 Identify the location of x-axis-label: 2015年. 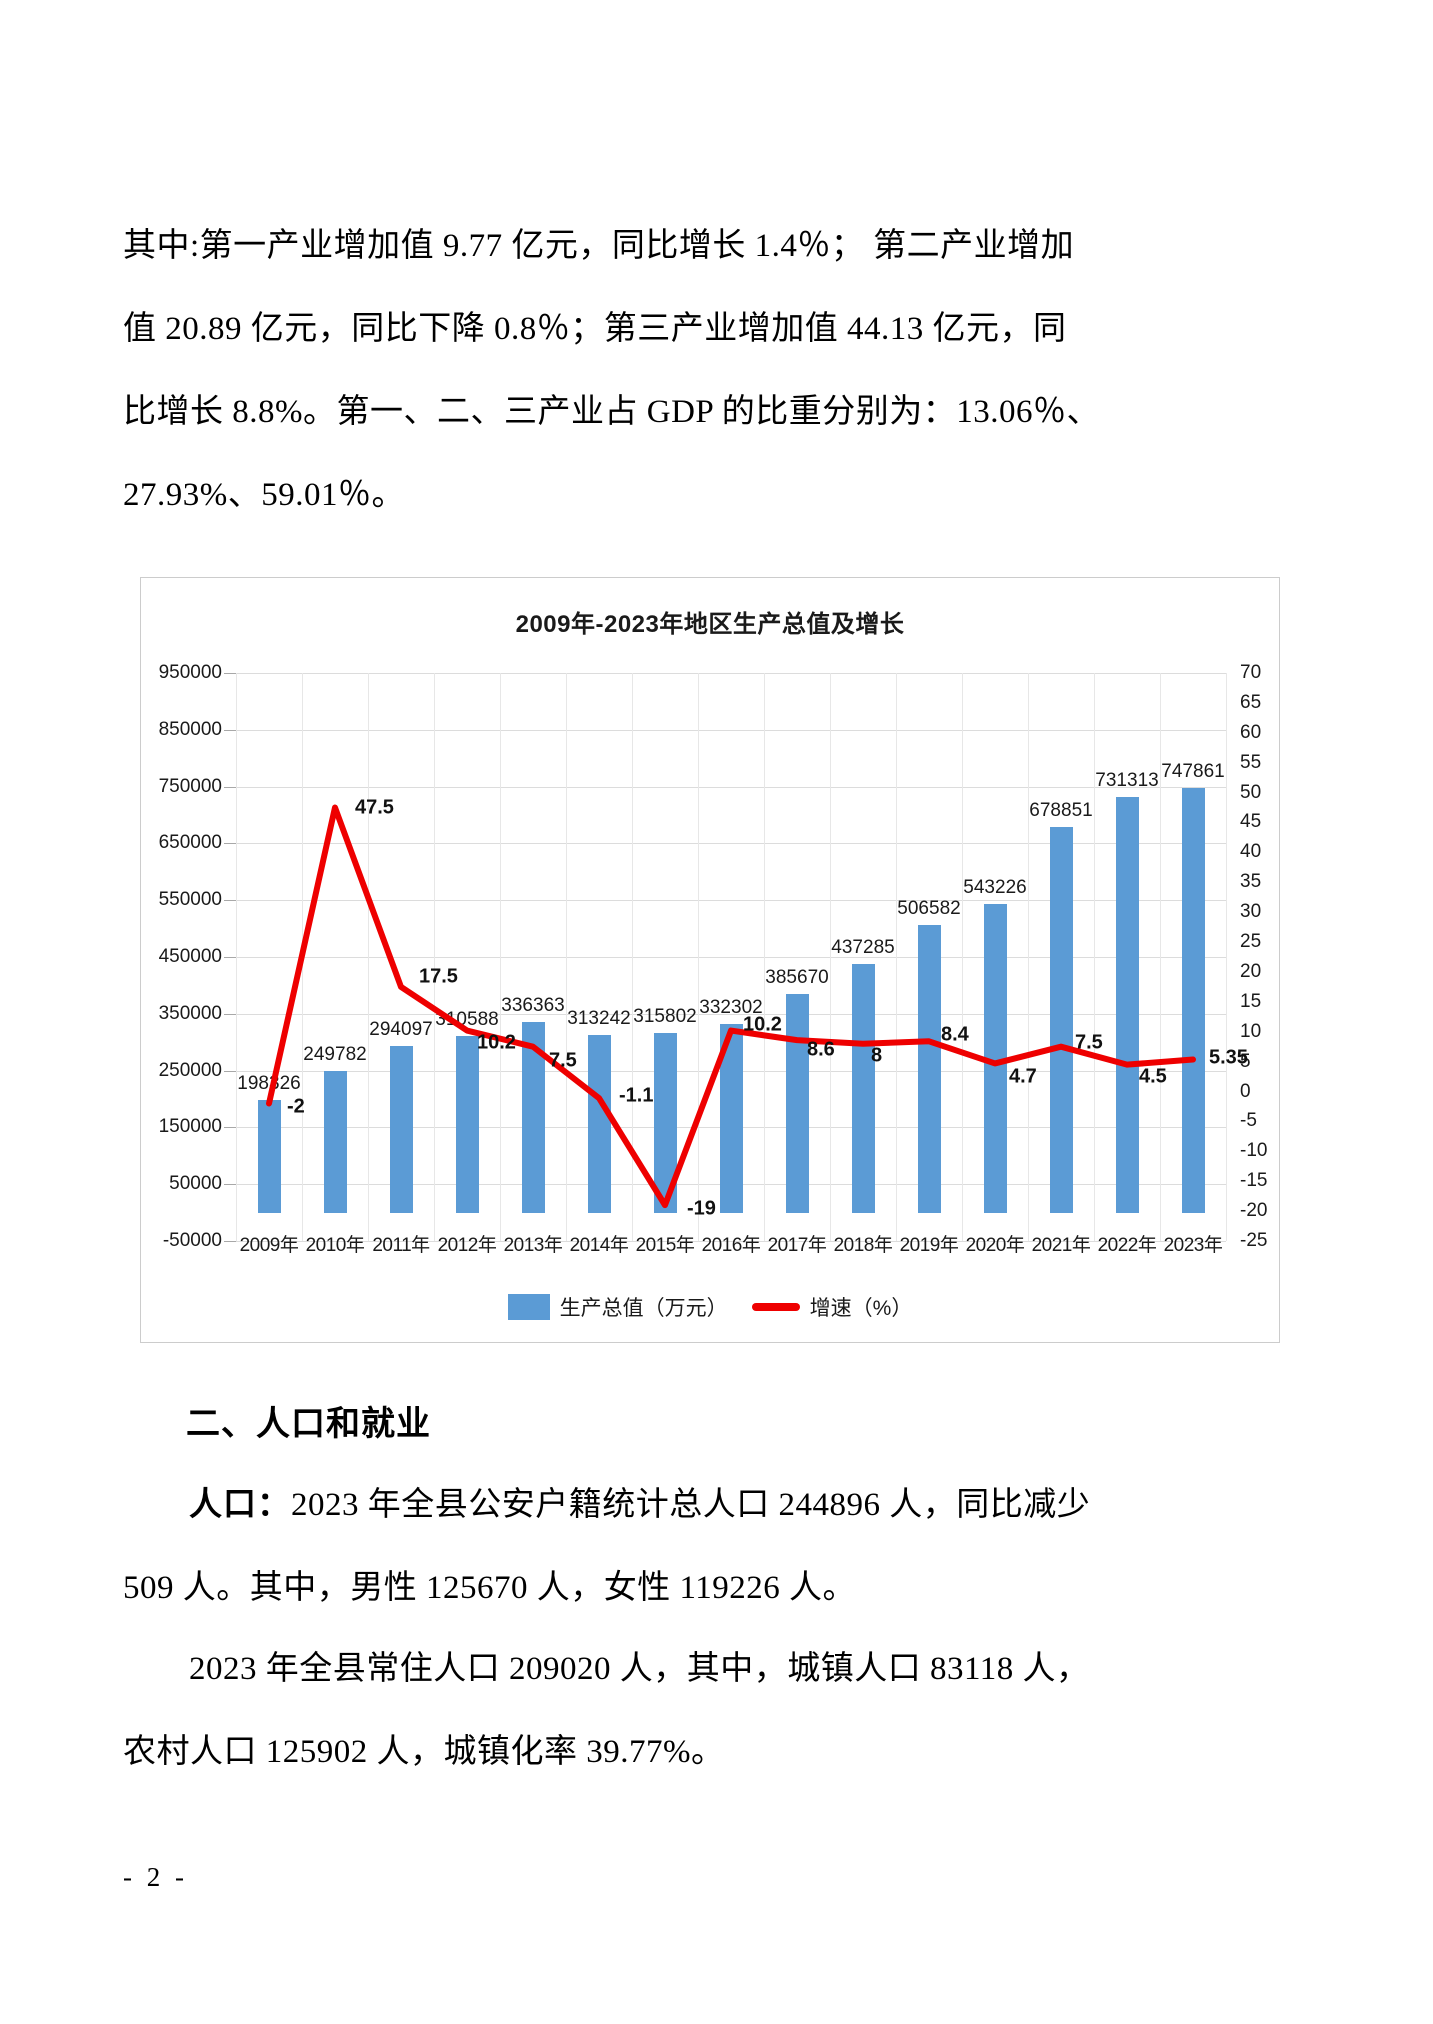
(665, 1245).